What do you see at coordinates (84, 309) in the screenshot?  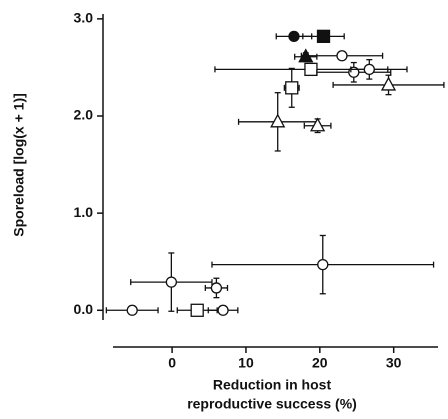 I see `y-tick-label: 0.0` at bounding box center [84, 309].